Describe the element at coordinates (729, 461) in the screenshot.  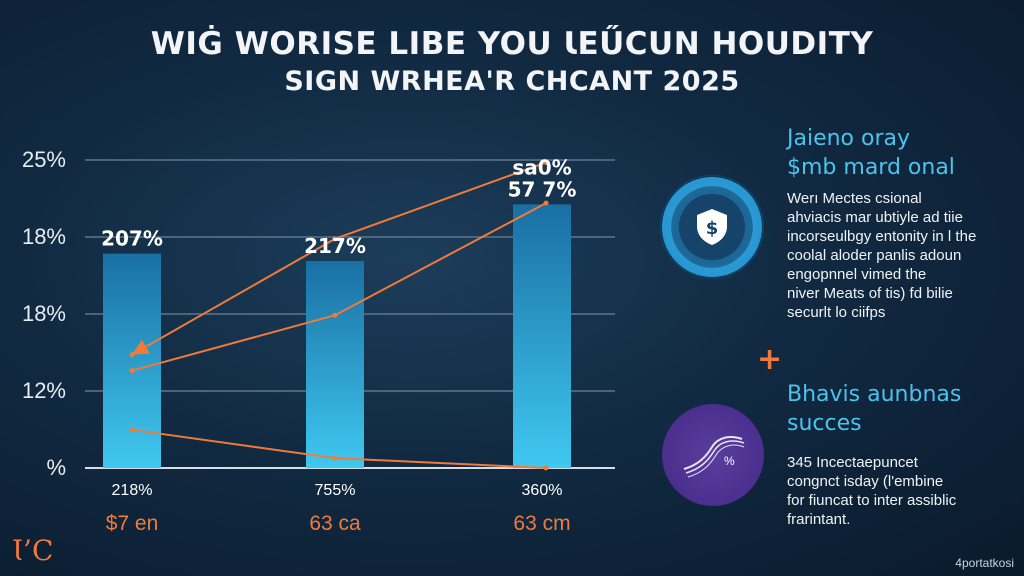
I see `swirl-icon-label: %` at that location.